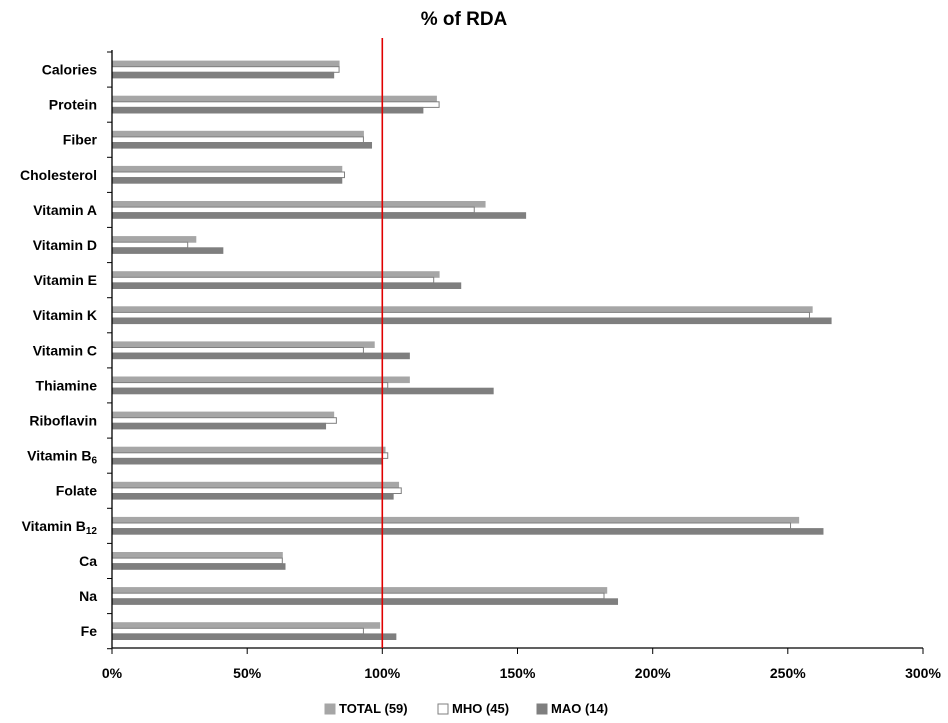  Describe the element at coordinates (464, 19) in the screenshot. I see `chart-title: % of RDA` at that location.